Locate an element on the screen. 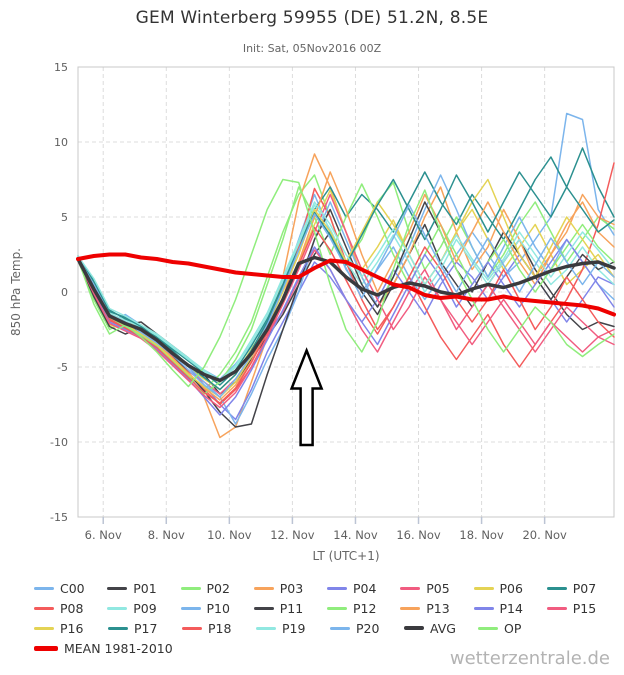 Image resolution: width=624 pixels, height=675 pixels. page-title: GEM Winterberg 59955 (DE) 51.2N, 8.5E is located at coordinates (312, 18).